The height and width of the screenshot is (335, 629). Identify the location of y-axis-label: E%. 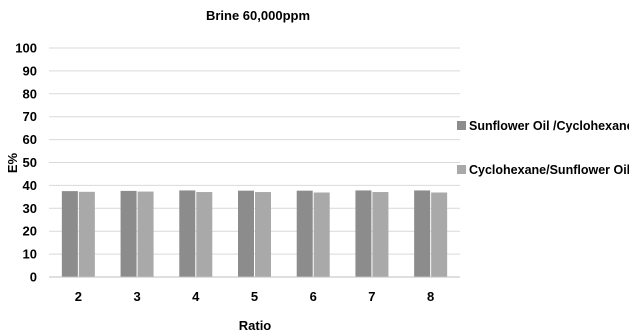
(12, 162).